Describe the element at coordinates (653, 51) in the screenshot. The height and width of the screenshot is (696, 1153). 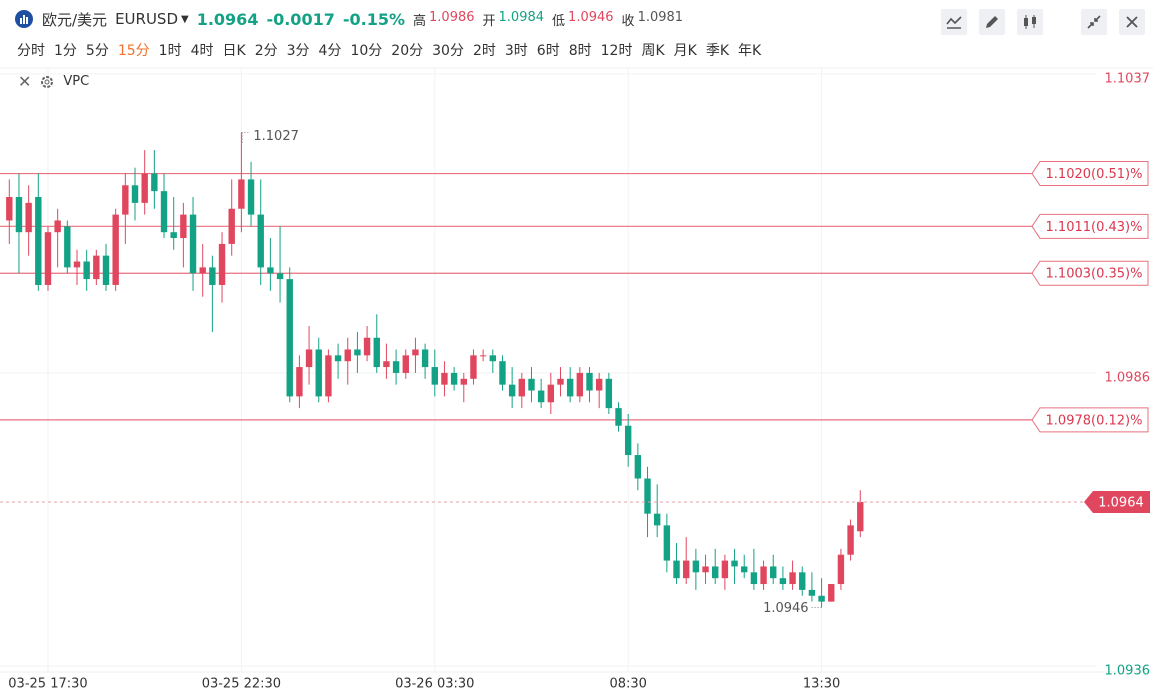
I see `period-tab: 周K` at that location.